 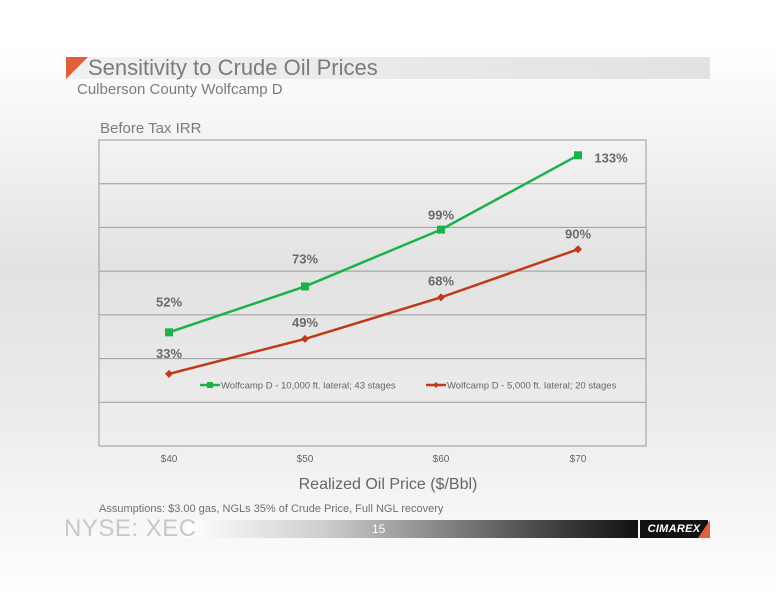 What do you see at coordinates (704, 529) in the screenshot?
I see `logo-accent` at bounding box center [704, 529].